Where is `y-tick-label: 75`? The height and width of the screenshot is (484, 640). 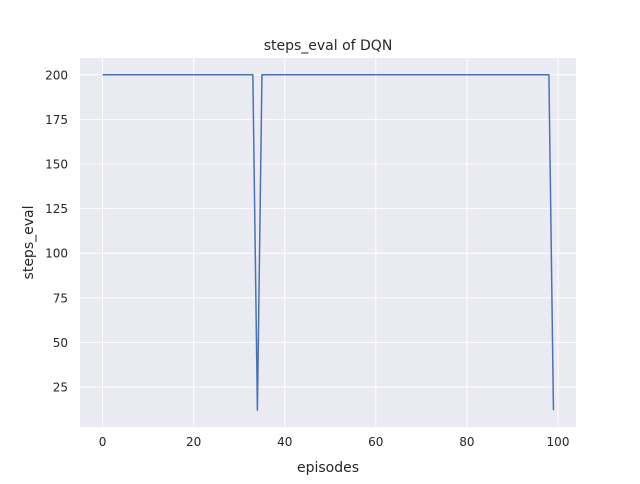
y-tick-label: 75 is located at coordinates (60, 298).